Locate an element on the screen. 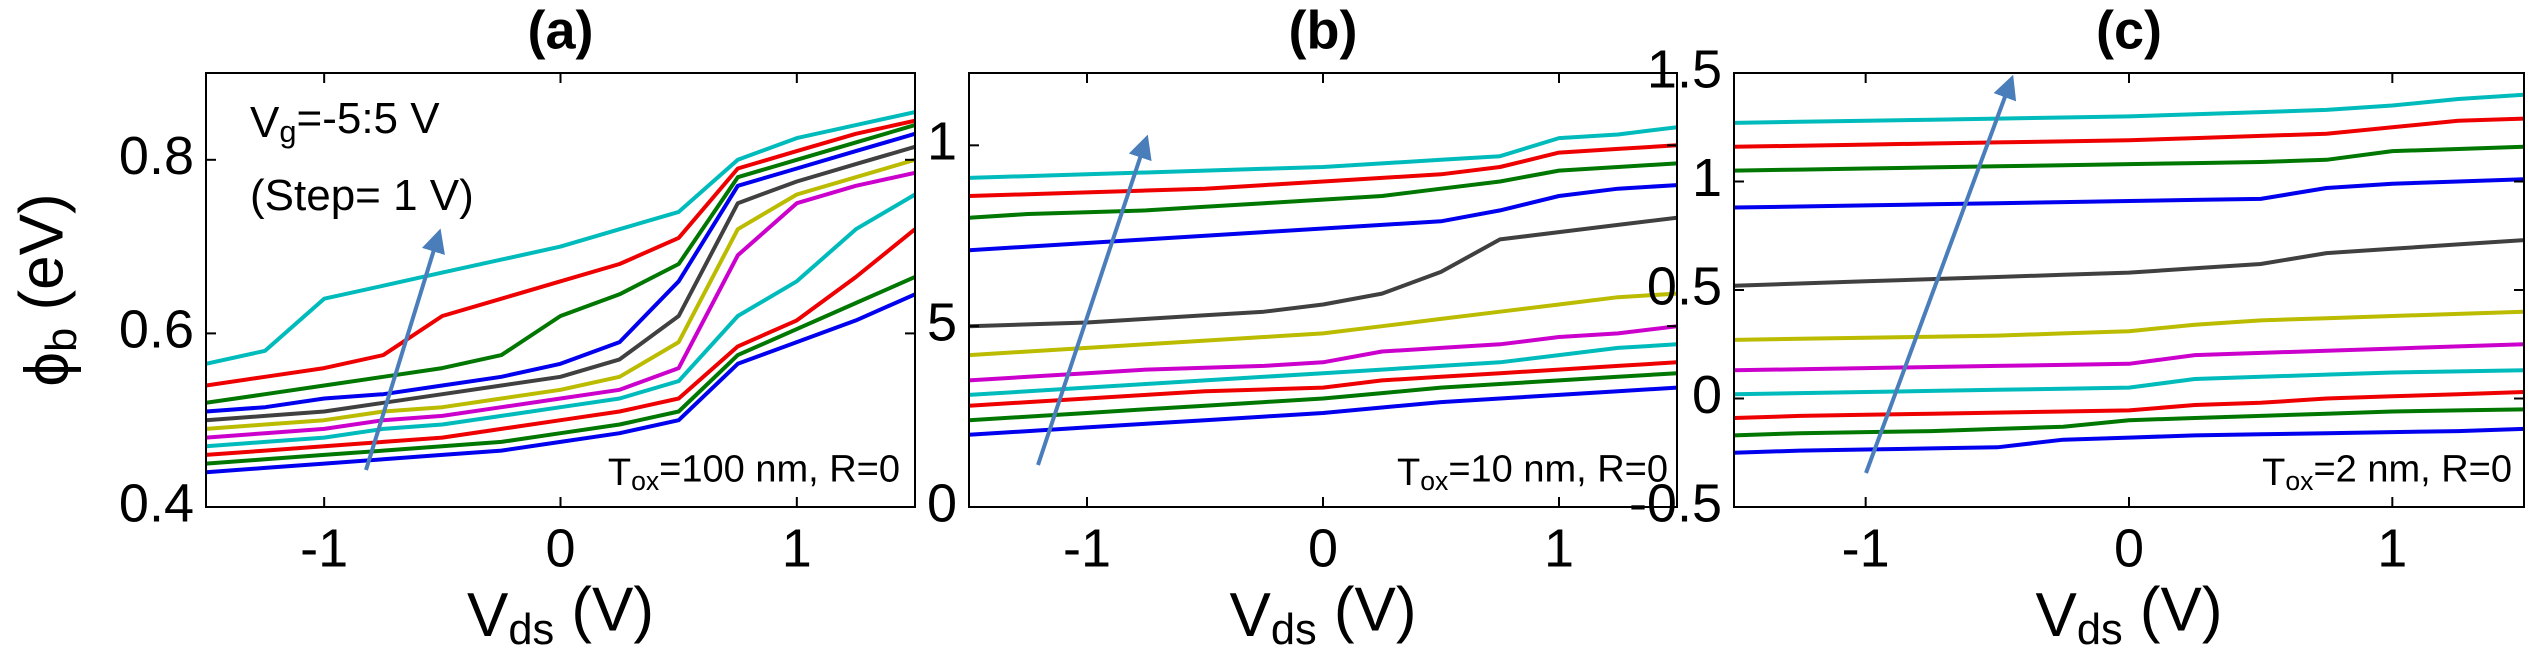 The image size is (2528, 672). y-axis-label: ϕb (eV) is located at coordinates (47, 289).